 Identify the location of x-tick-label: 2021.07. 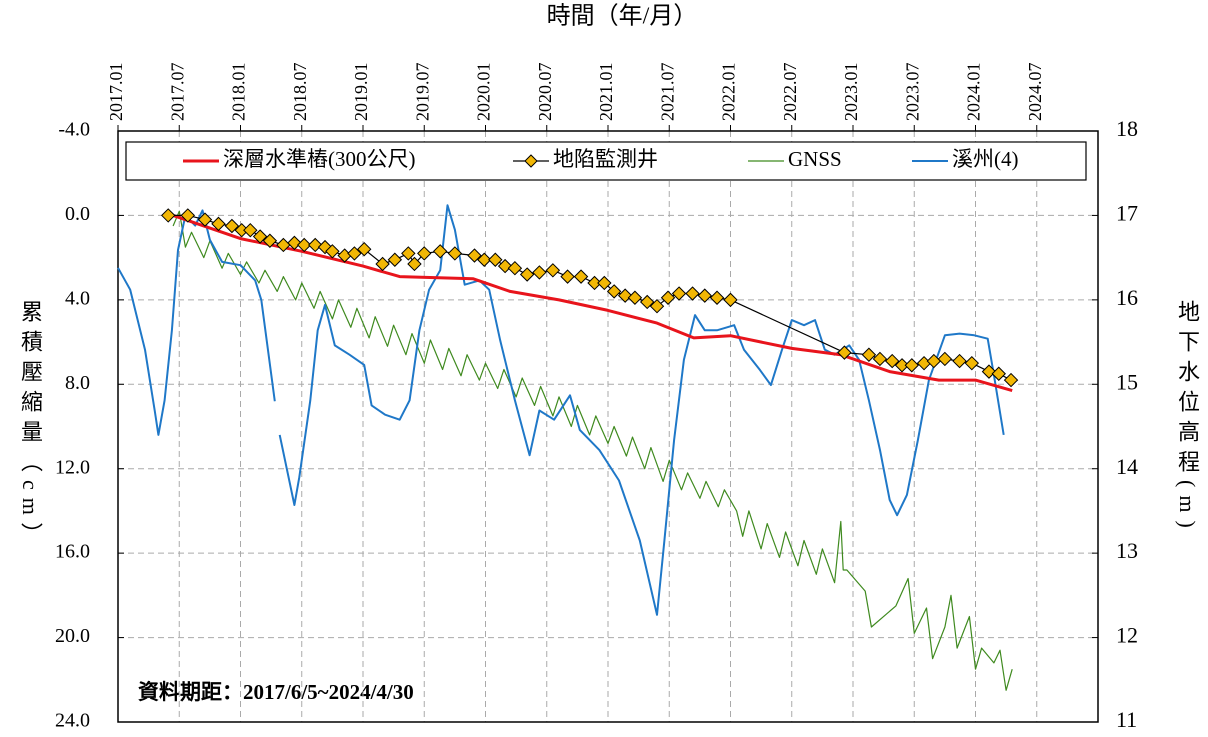
(667, 92).